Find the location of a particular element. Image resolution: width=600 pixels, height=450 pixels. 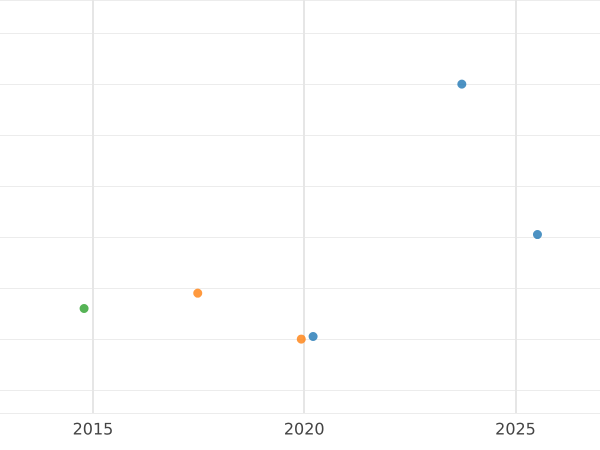

x-tick-label: 2015 is located at coordinates (93, 429).